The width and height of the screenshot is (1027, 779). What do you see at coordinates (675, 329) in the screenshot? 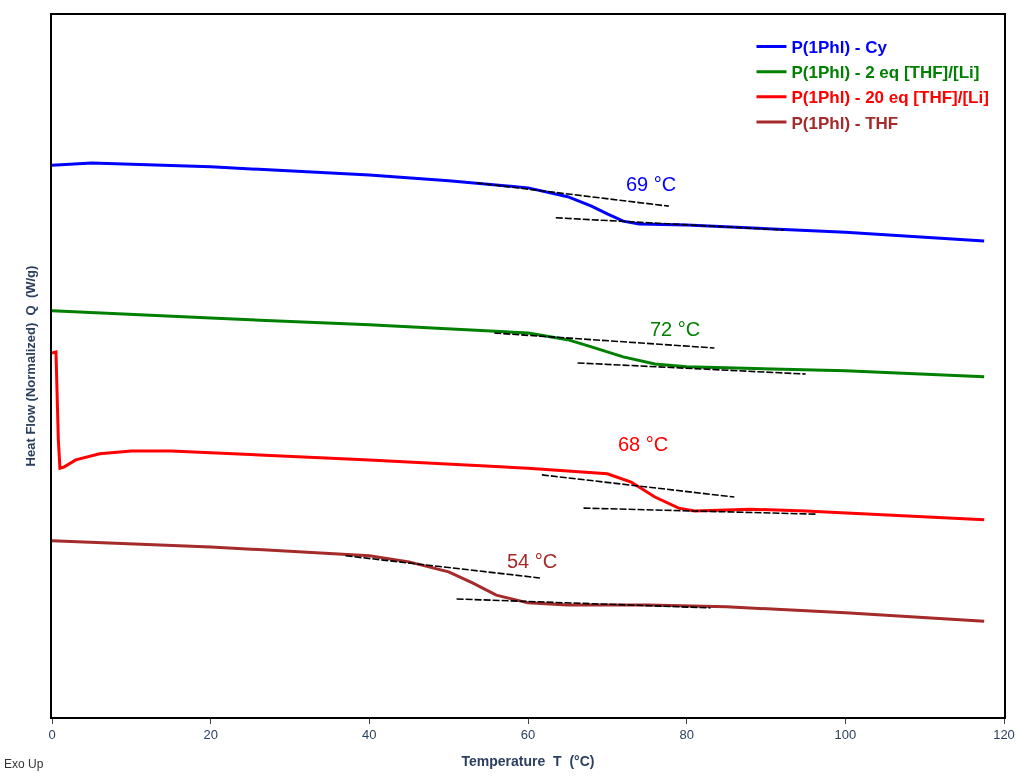
I see `annotation: 72 °C` at bounding box center [675, 329].